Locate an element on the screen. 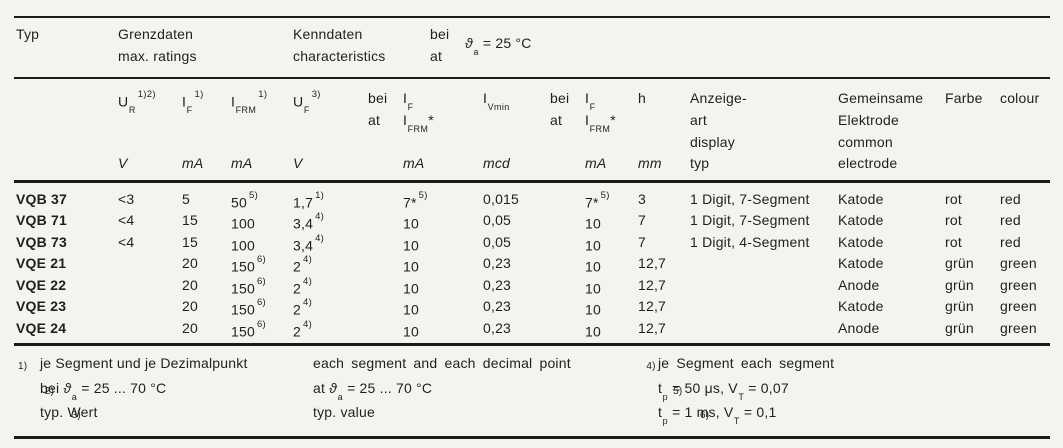  ambient-temperature-condition: ϑa = 25 °C is located at coordinates (498, 46).